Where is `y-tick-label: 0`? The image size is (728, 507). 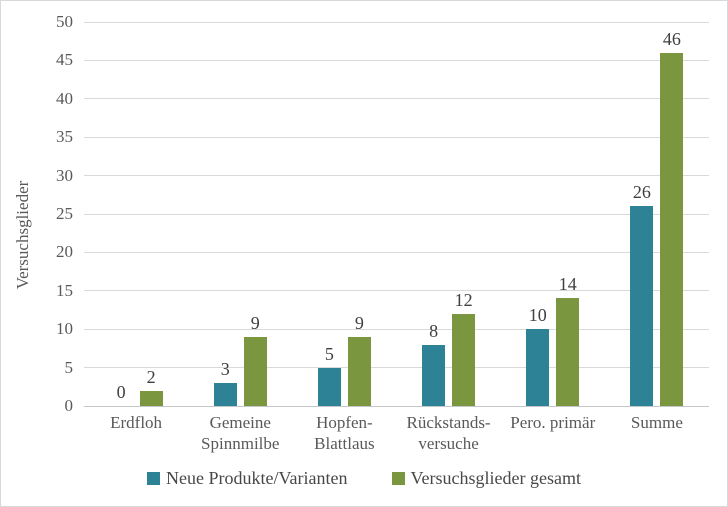 y-tick-label: 0 is located at coordinates (69, 405).